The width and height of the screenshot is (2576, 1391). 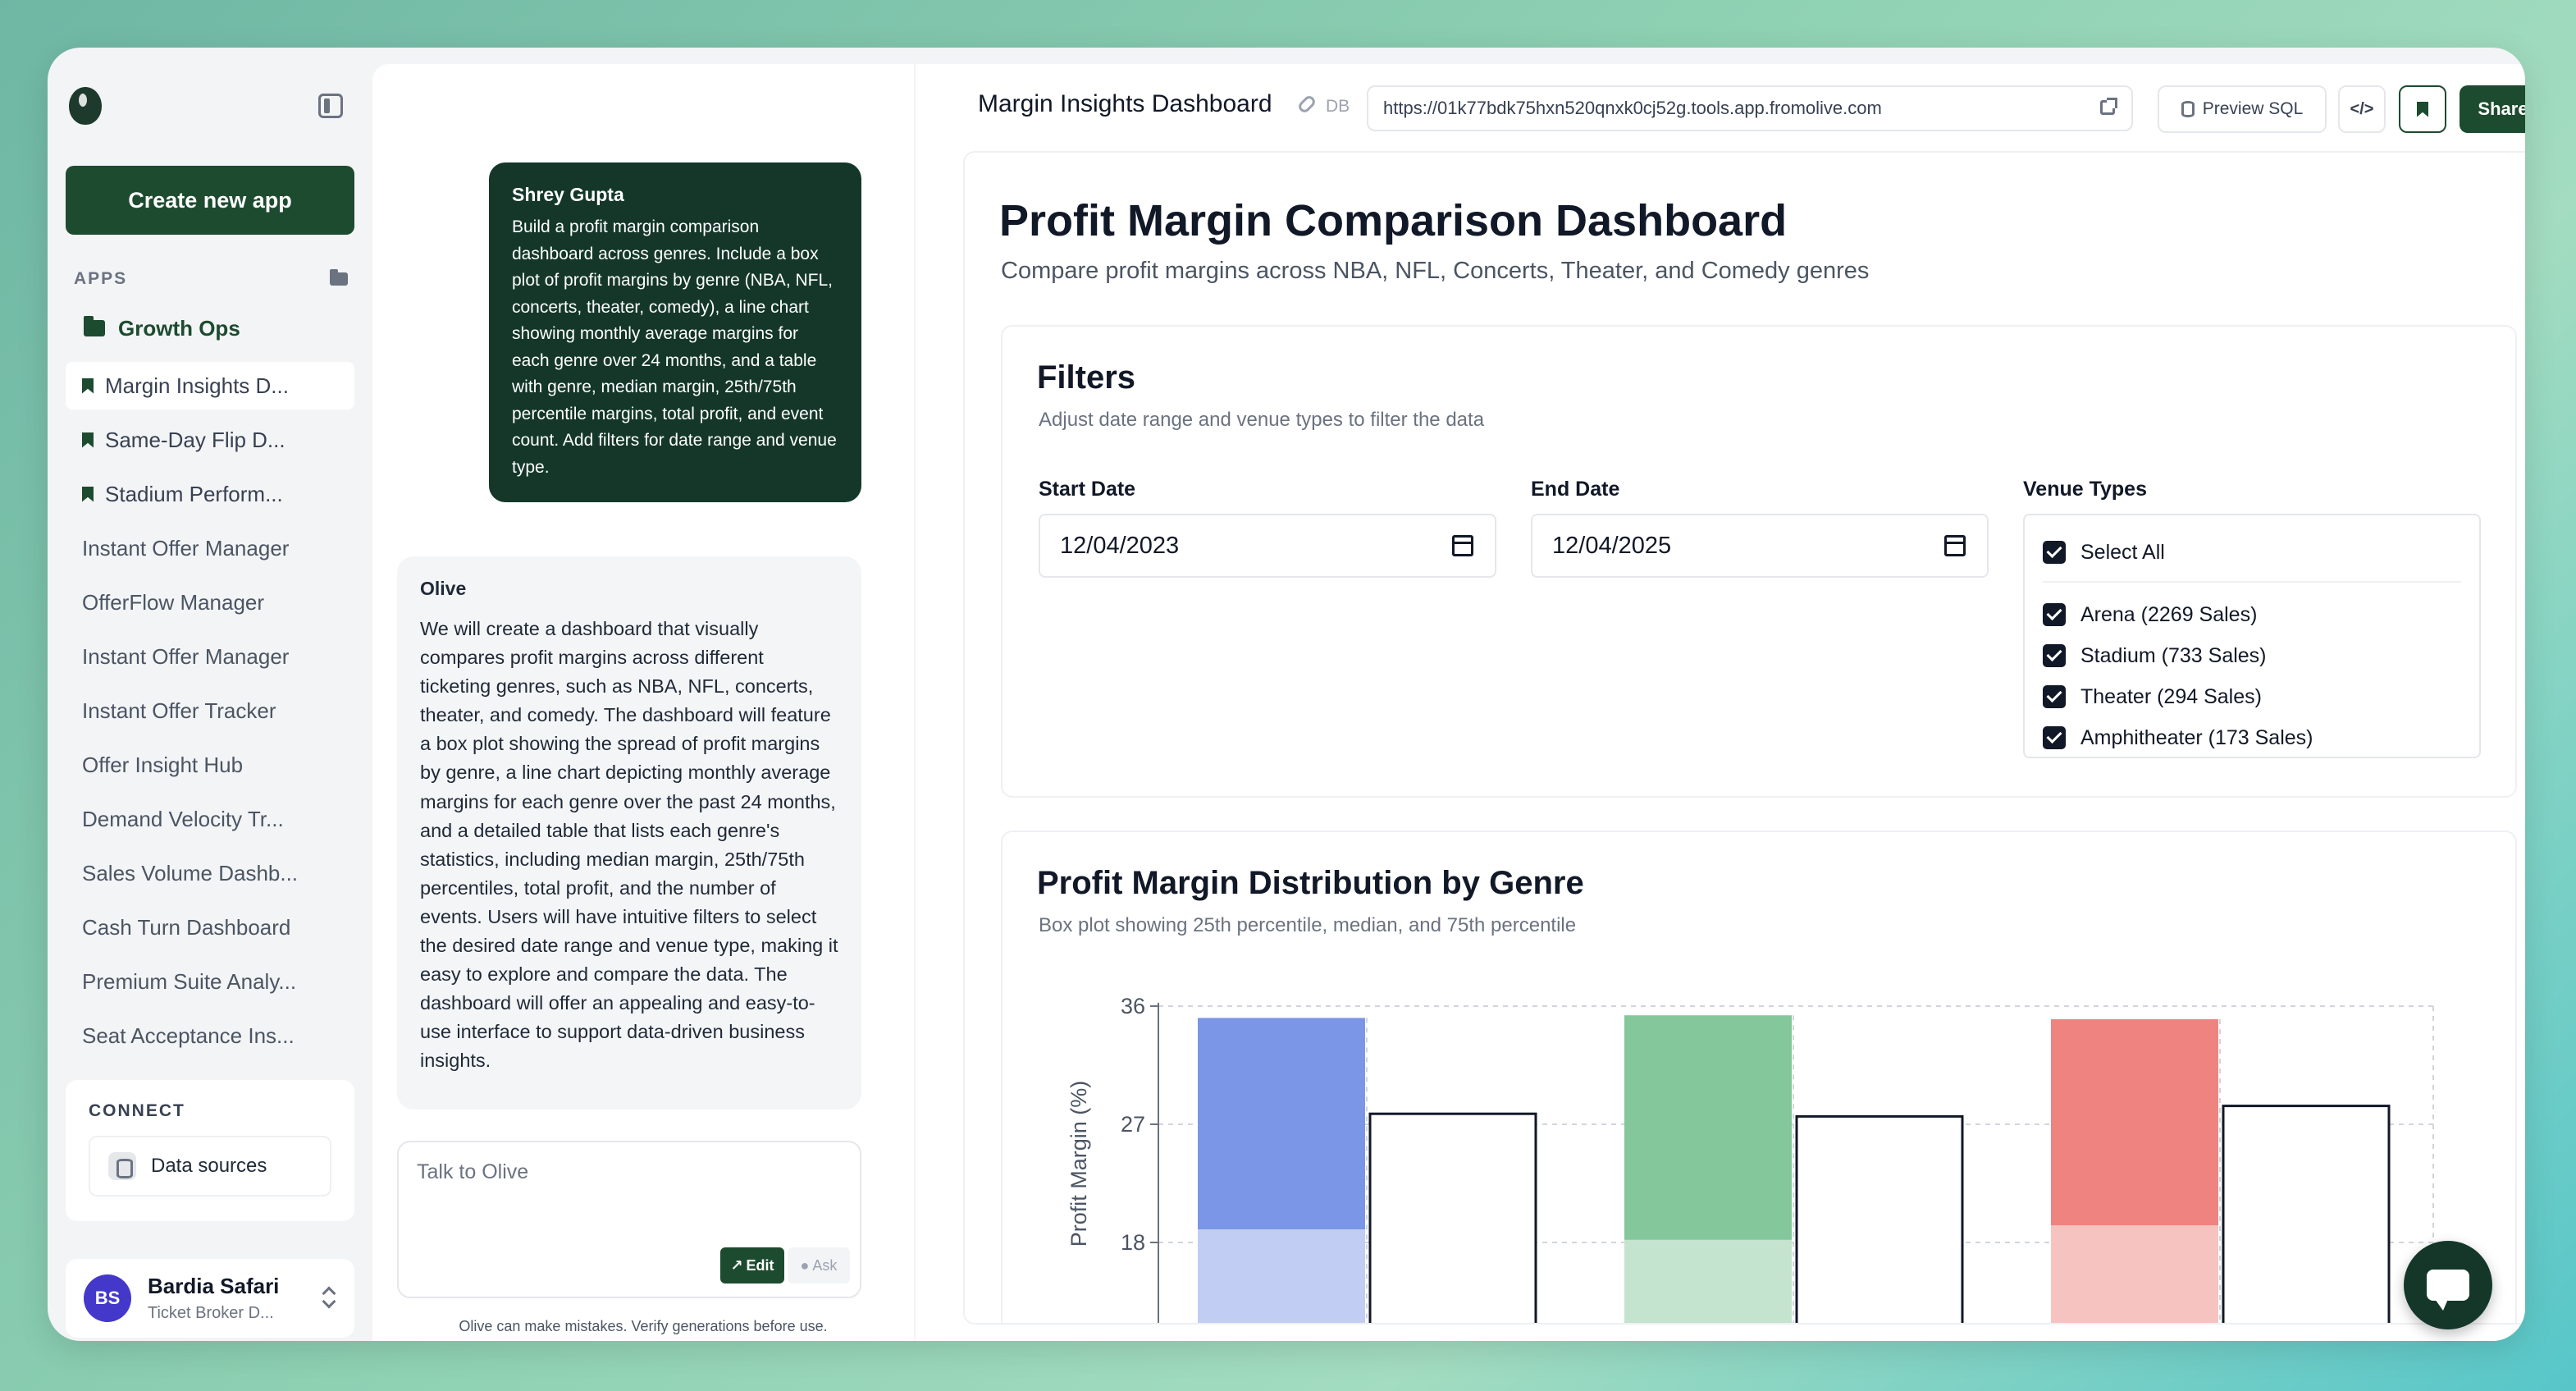 I want to click on apps-label: APPS, so click(x=101, y=278).